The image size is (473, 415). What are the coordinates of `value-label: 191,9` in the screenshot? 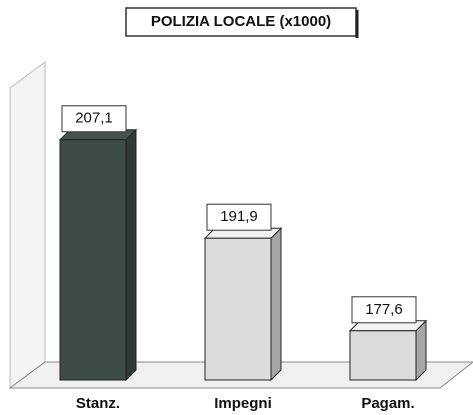 It's located at (239, 216).